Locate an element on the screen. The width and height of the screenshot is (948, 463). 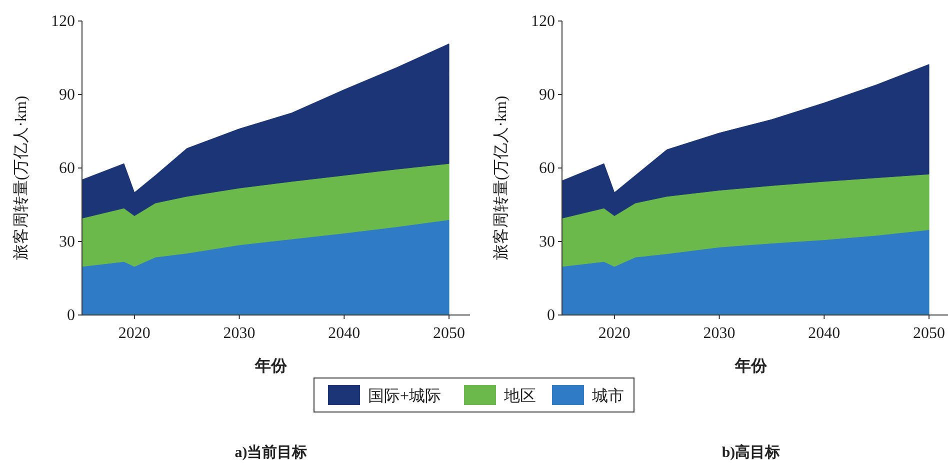
text: a)当前目标 is located at coordinates (271, 452).